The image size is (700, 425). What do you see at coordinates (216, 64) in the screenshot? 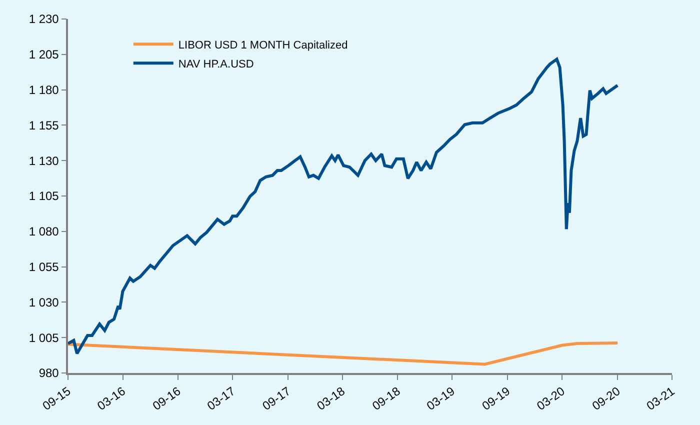
I see `legend-label: NAV HP.A.USD` at bounding box center [216, 64].